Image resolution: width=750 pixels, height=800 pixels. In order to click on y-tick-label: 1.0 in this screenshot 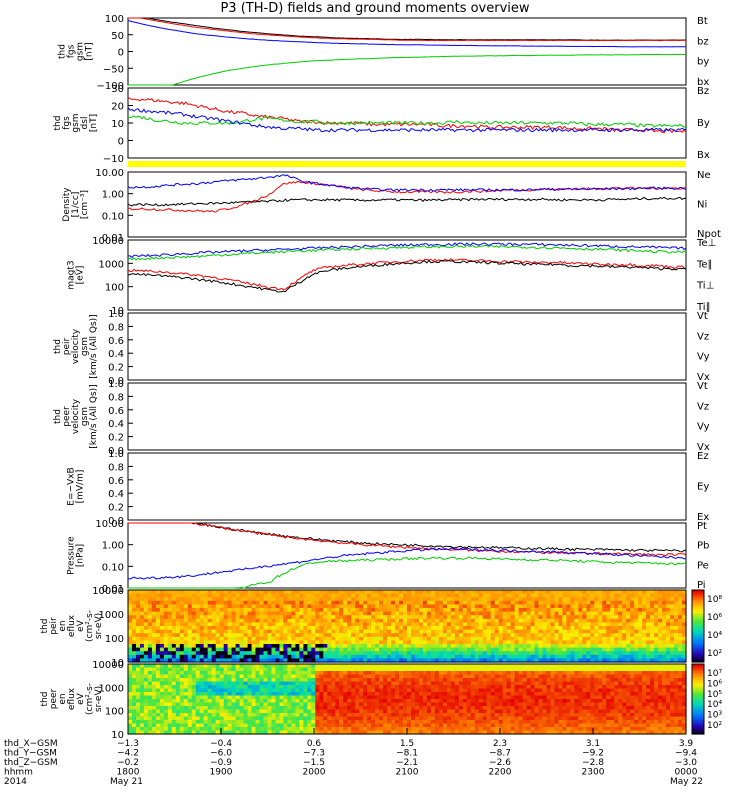, I will do `click(116, 454)`.